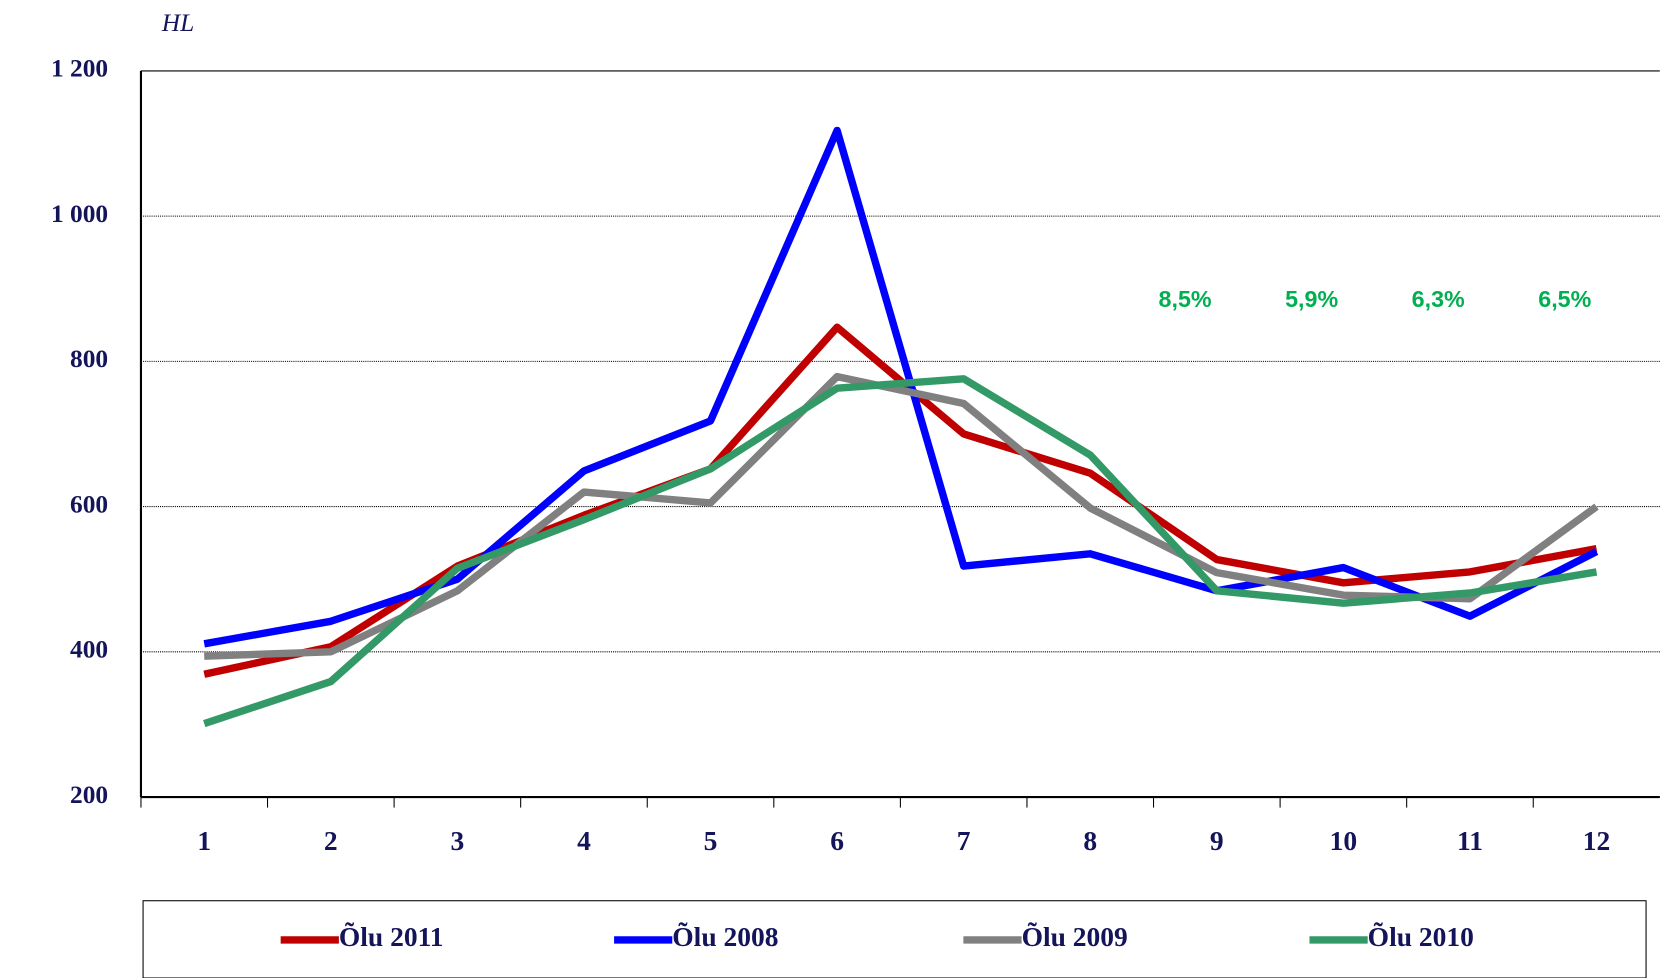 The image size is (1660, 978). Describe the element at coordinates (1470, 840) in the screenshot. I see `x-tick-label: 11` at that location.